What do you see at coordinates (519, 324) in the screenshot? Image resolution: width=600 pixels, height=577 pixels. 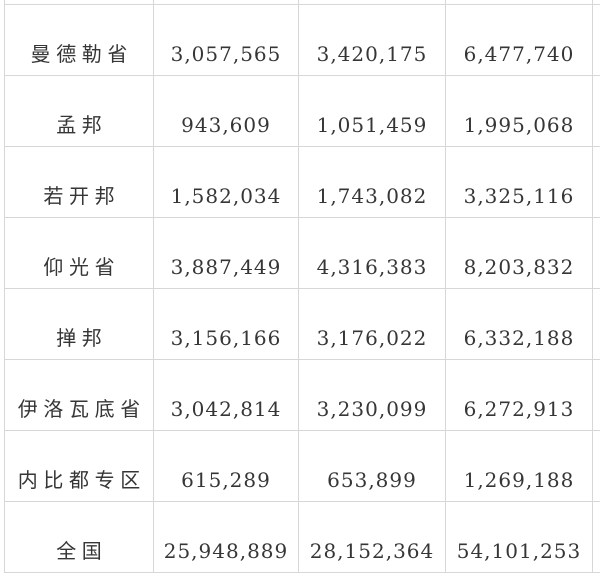 I see `value-col3: 6,332,188` at bounding box center [519, 324].